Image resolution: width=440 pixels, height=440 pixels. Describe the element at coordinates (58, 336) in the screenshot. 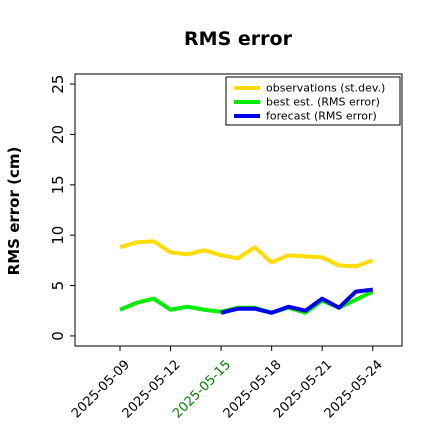

I see `y-tick-label: 0` at that location.